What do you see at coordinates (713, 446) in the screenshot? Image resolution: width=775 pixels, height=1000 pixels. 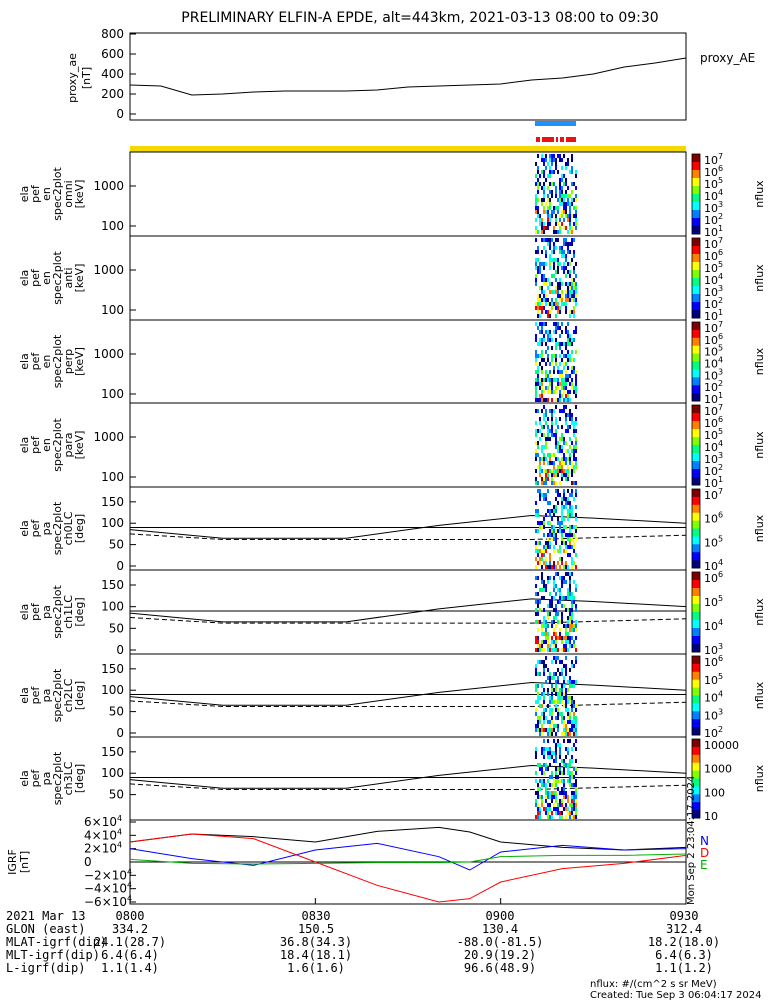 I see `colorbar-tick-label: 10⁴` at bounding box center [713, 446].